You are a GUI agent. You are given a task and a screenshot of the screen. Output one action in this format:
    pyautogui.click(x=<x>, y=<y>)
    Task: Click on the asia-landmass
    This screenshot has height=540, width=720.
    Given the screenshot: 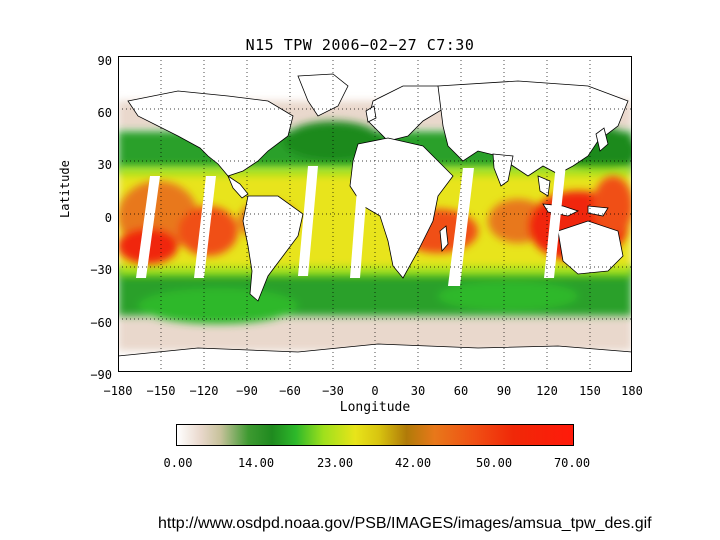 What is the action you would take?
    pyautogui.click(x=533, y=128)
    